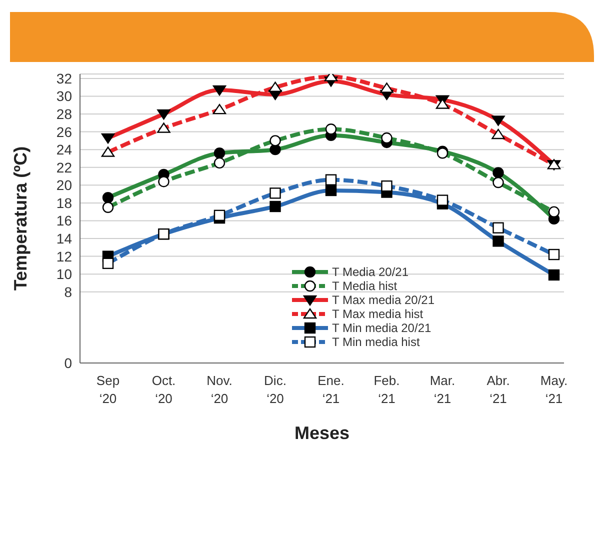  What do you see at coordinates (64, 238) in the screenshot?
I see `y-tick-label: 14` at bounding box center [64, 238].